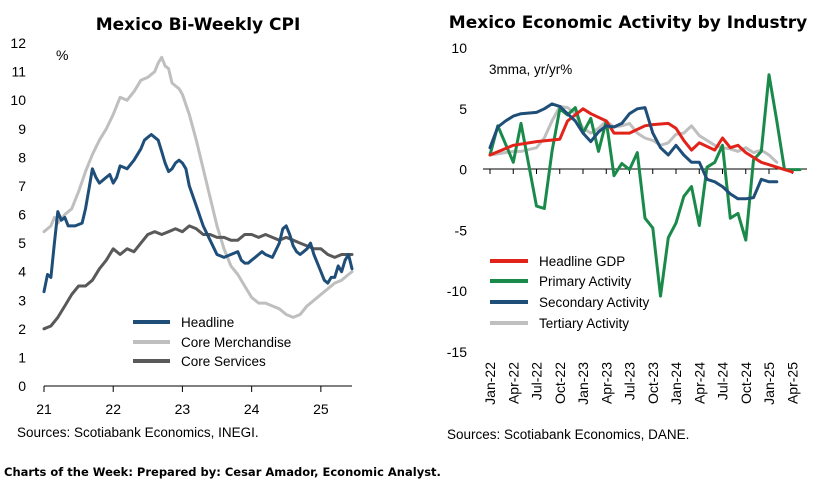 This screenshot has width=828, height=482. I want to click on cpi-y-tick-label: 3, so click(22, 300).